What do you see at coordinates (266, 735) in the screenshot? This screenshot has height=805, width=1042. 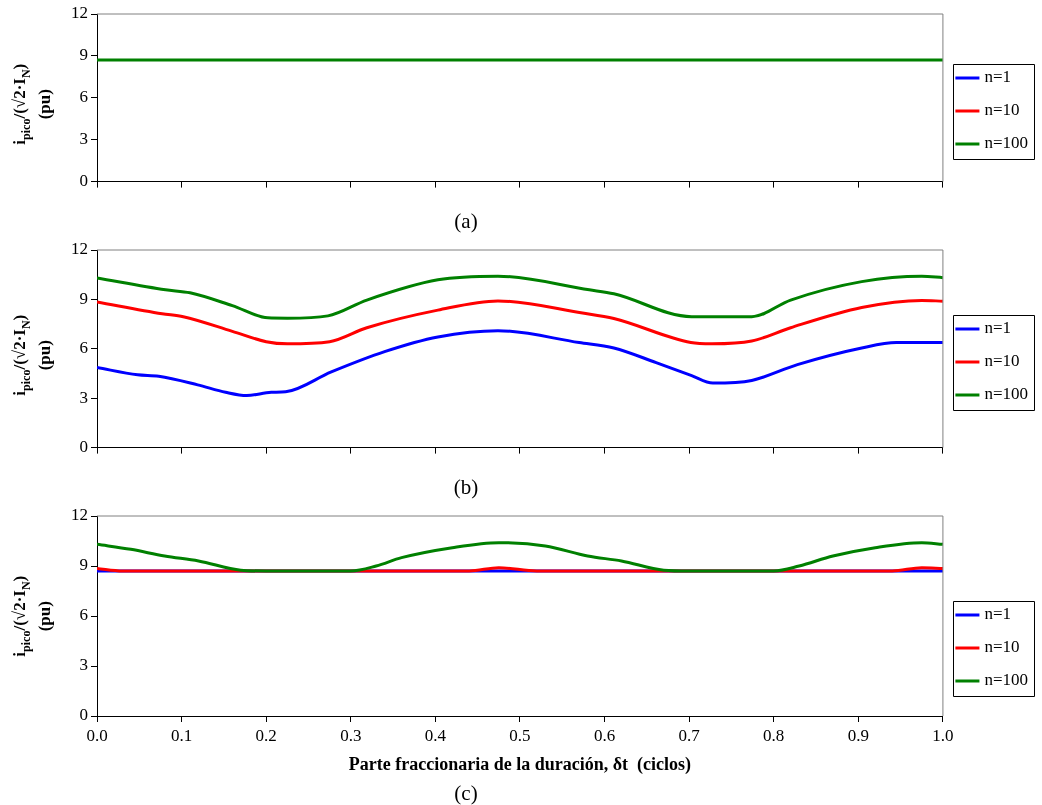 I see `x-tick-label: 0.2` at bounding box center [266, 735].